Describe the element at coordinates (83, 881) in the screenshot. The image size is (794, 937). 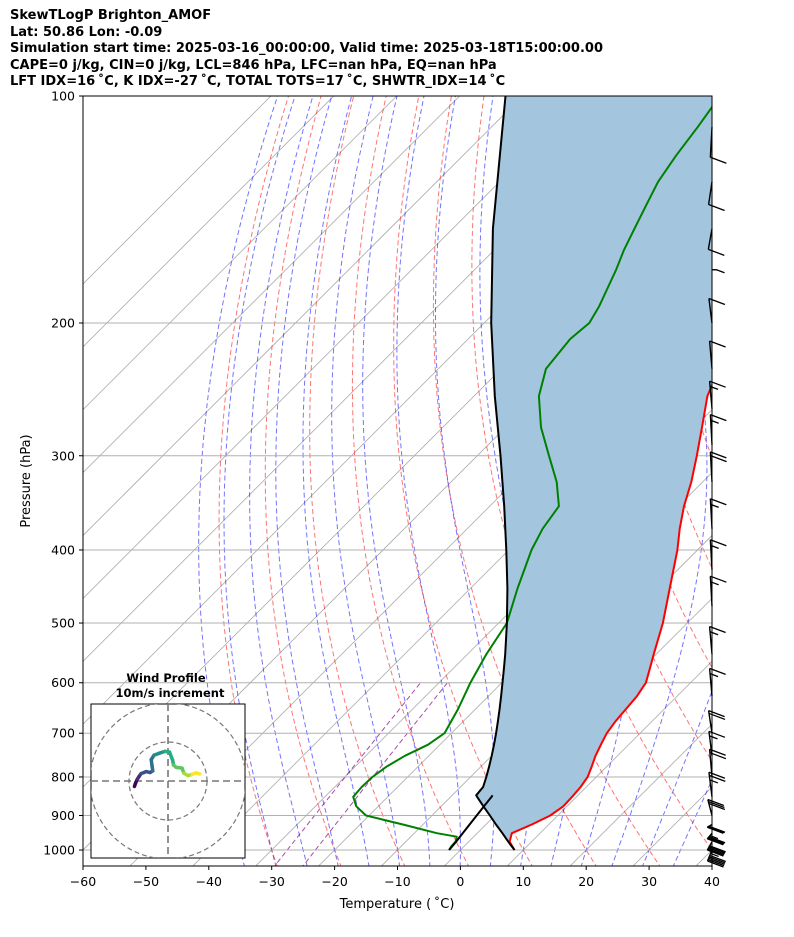
I see `x-tick-label: −60` at that location.